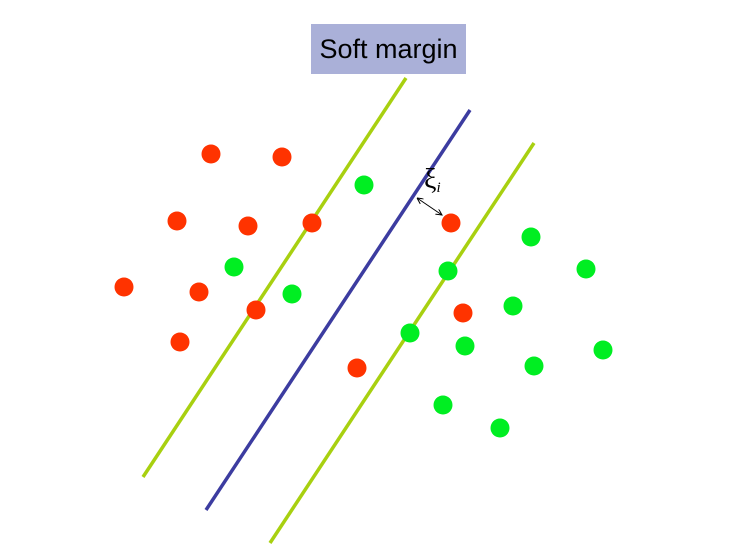 The width and height of the screenshot is (745, 550). I want to click on slack-symbol: ξ, so click(430, 179).